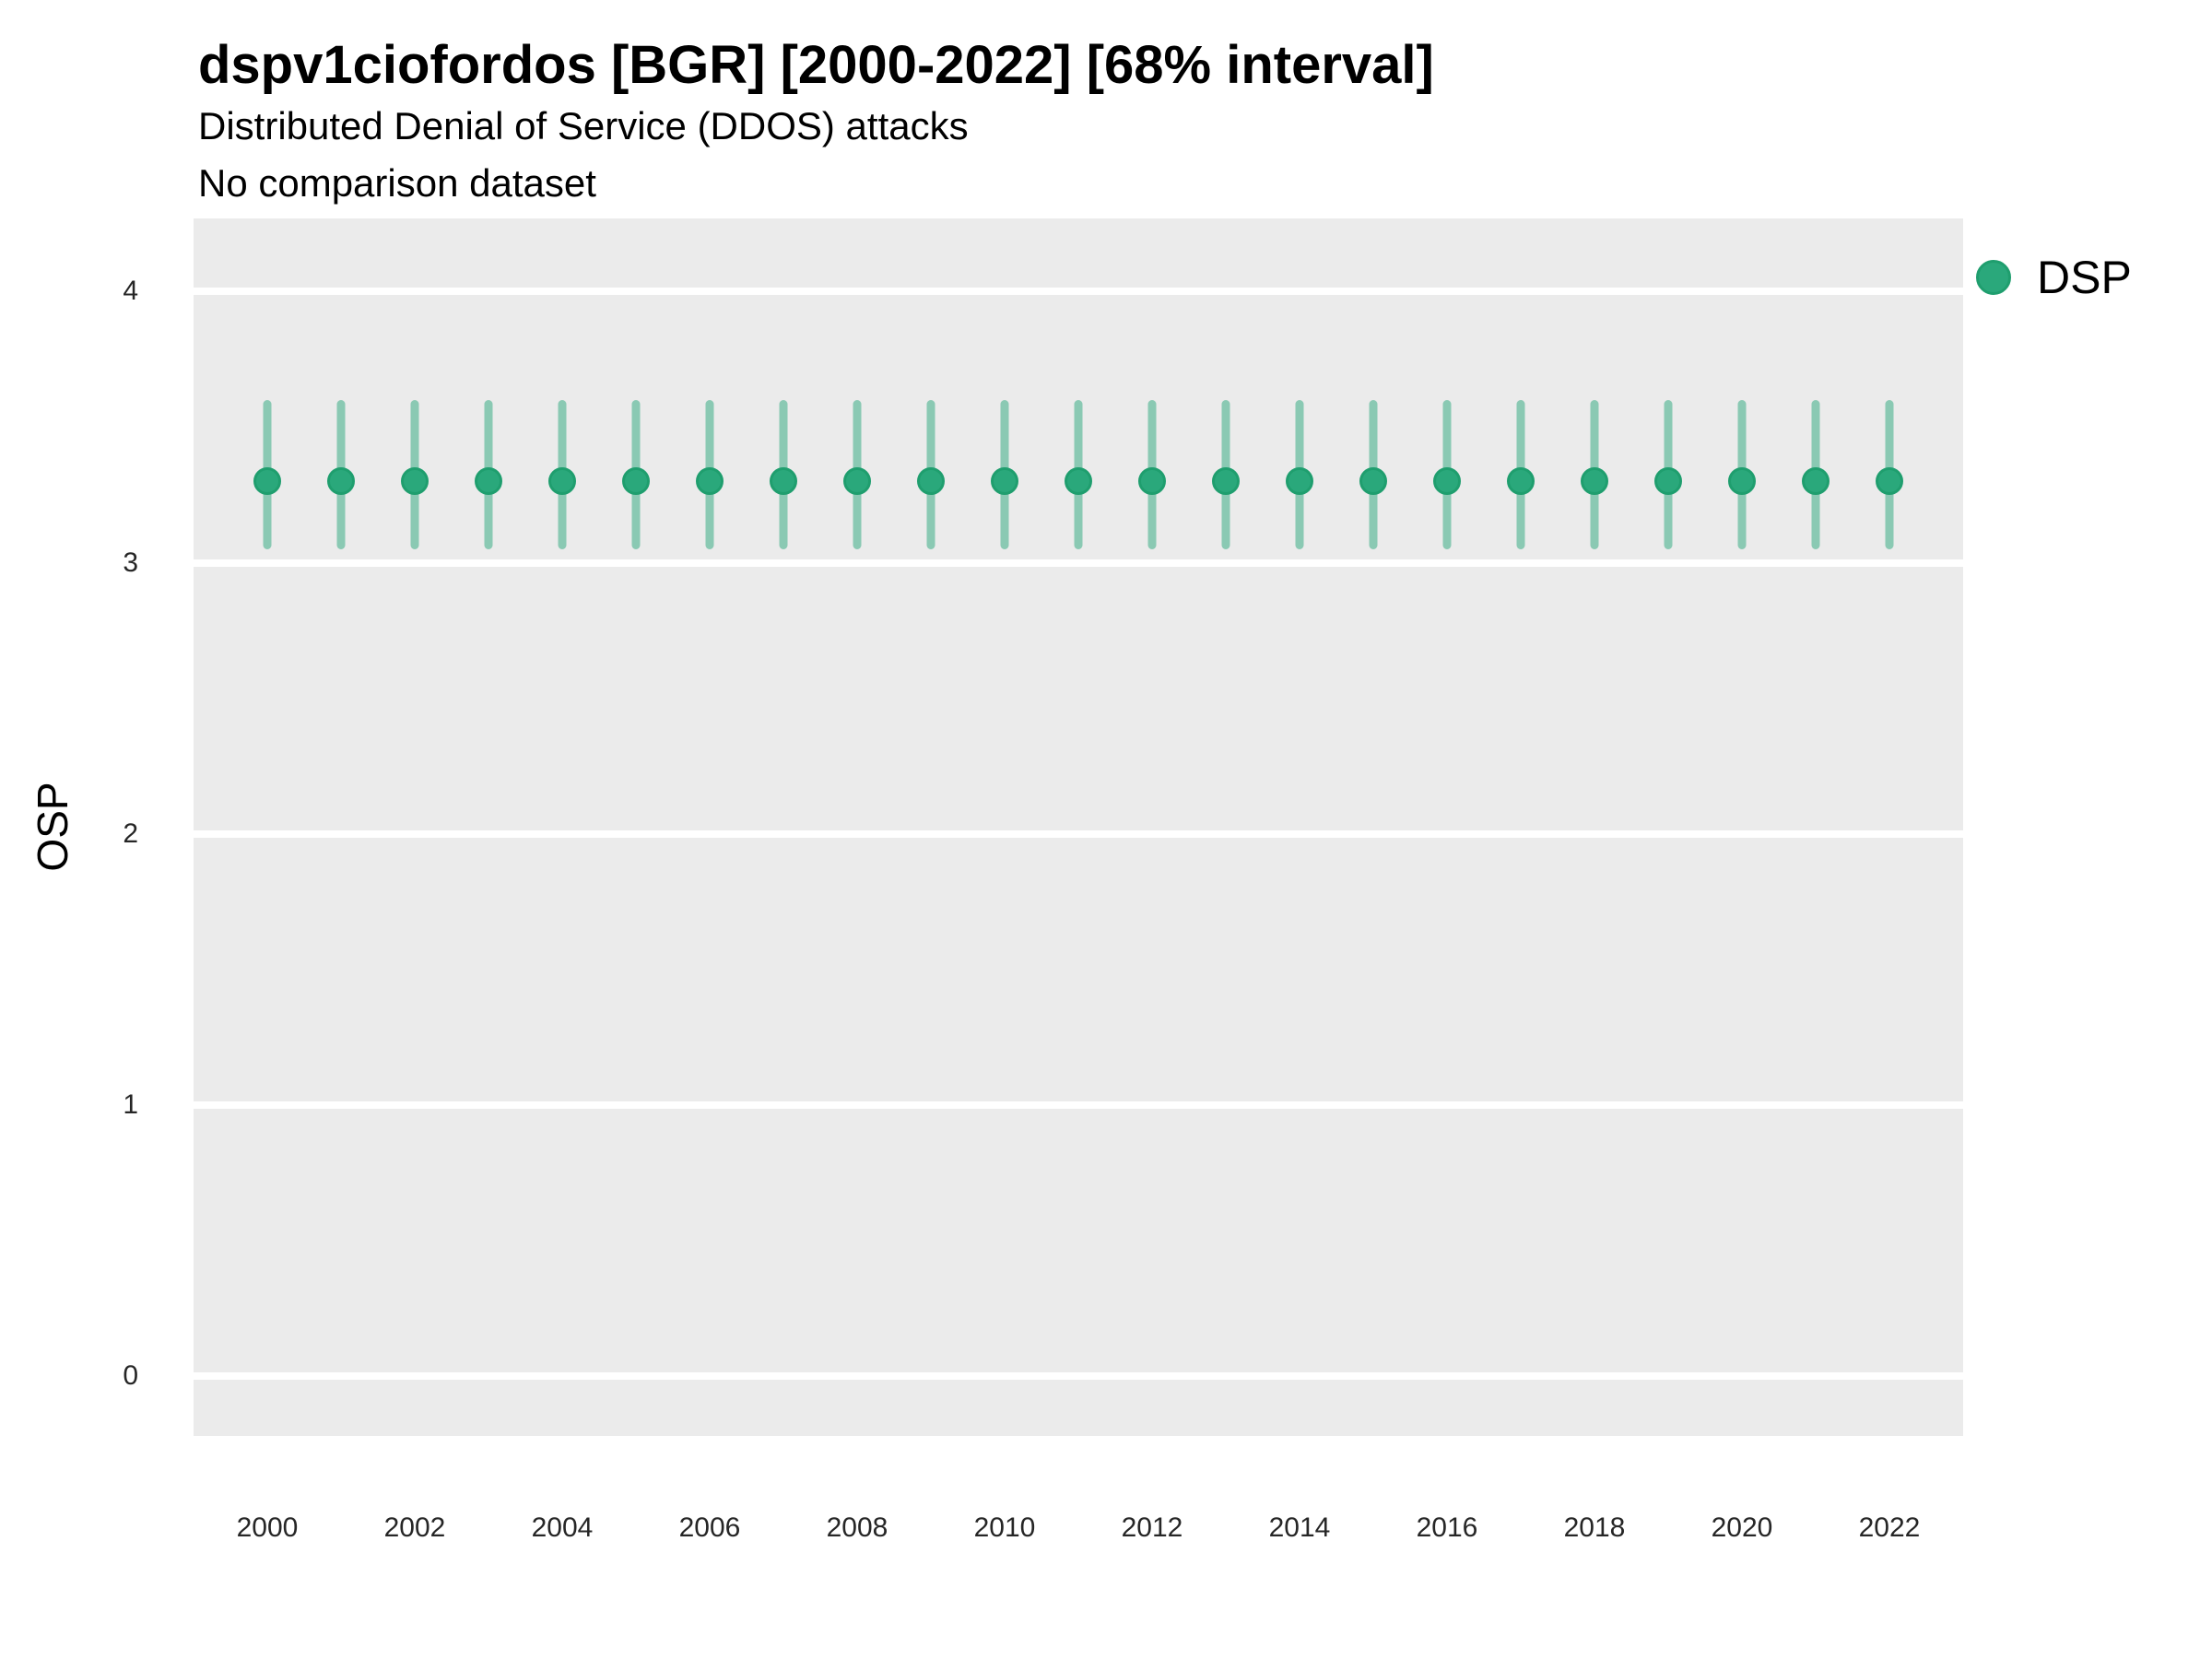 The height and width of the screenshot is (1659, 2212). I want to click on data-point-2013, so click(1226, 481).